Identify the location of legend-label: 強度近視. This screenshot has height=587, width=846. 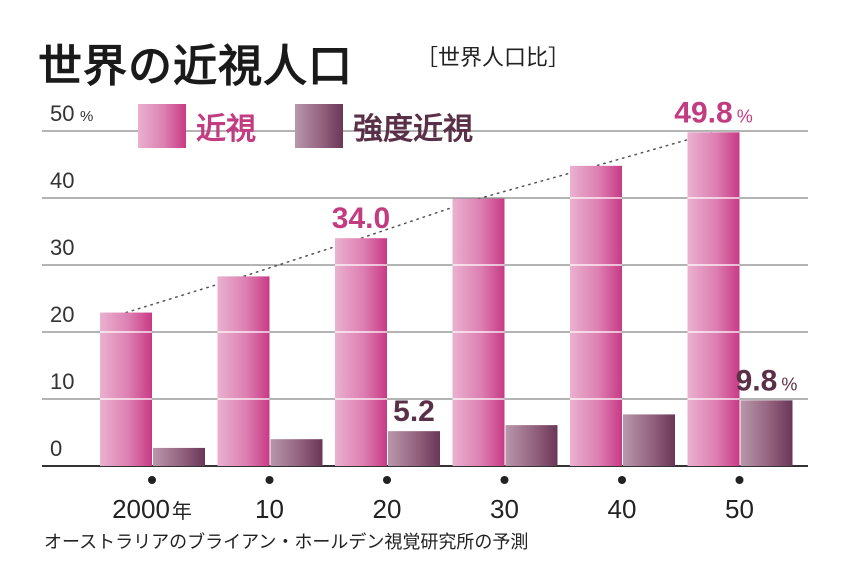
(413, 129).